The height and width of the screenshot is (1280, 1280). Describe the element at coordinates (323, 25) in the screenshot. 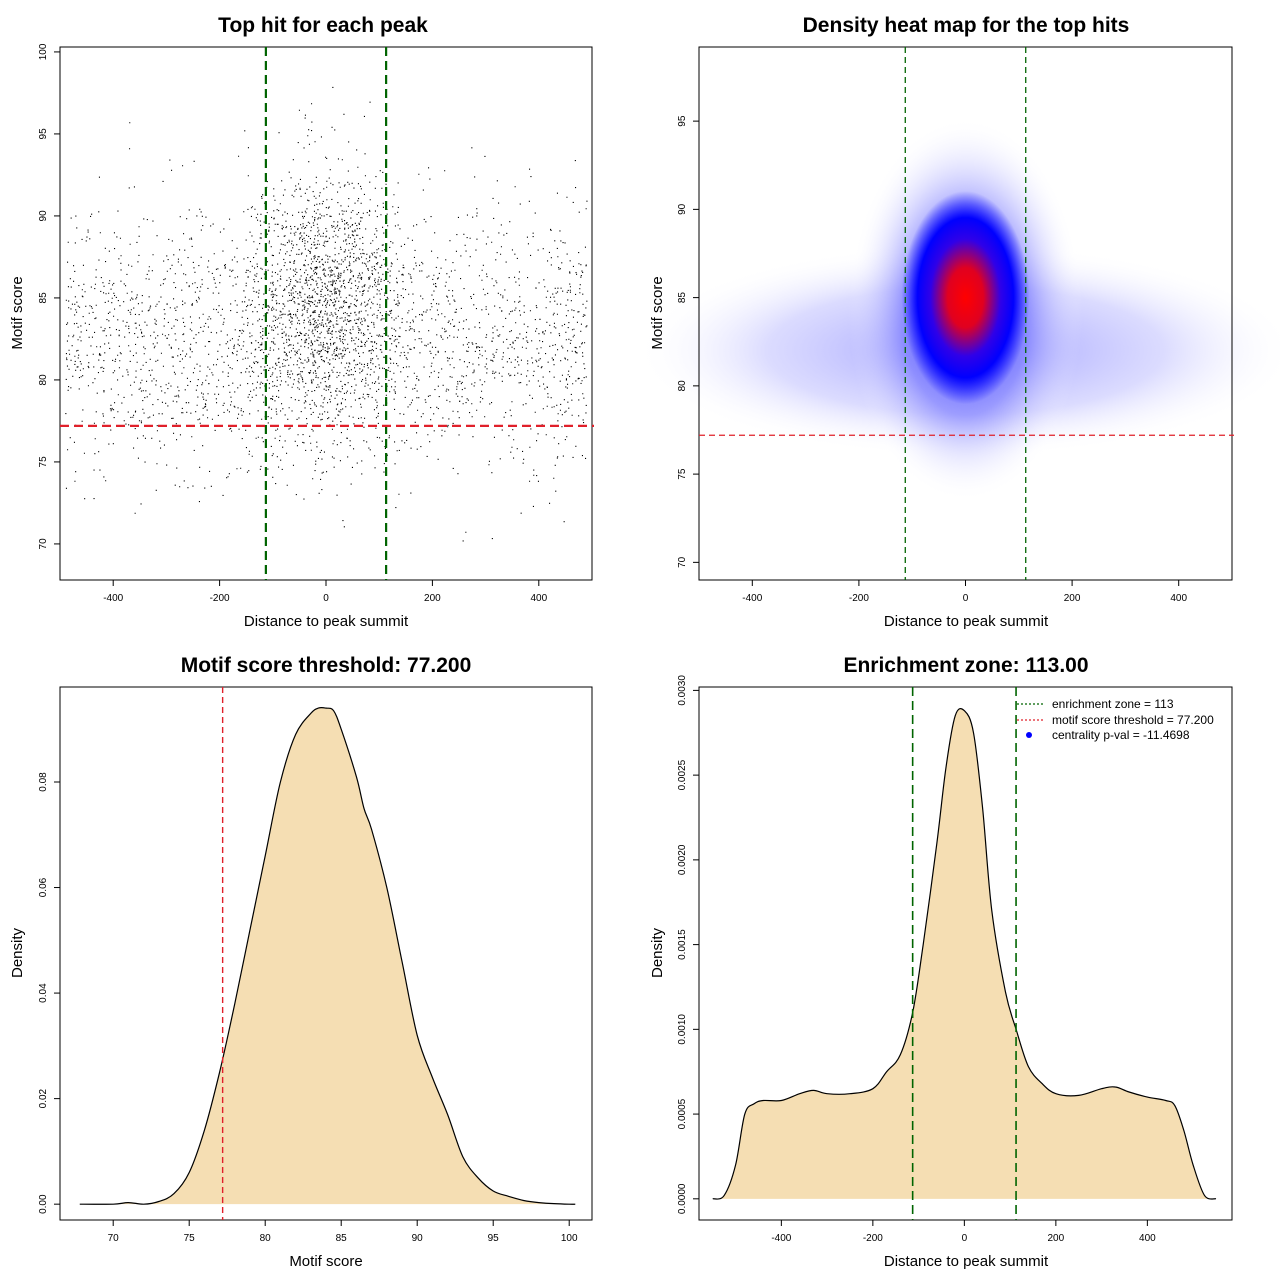

I see `scatter-title: Top hit for each peak` at that location.